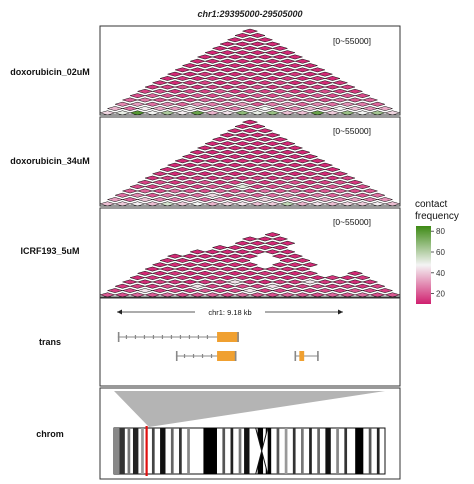 Image resolution: width=474 pixels, height=484 pixels. Describe the element at coordinates (352, 222) in the screenshot. I see `range-label: [0~55000]` at that location.